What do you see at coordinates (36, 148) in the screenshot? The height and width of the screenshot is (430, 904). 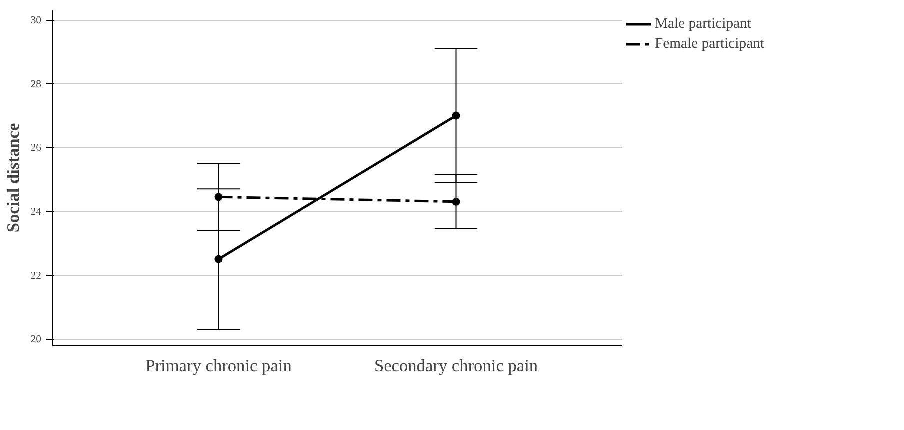 I see `y-tick-label: 26` at bounding box center [36, 148].